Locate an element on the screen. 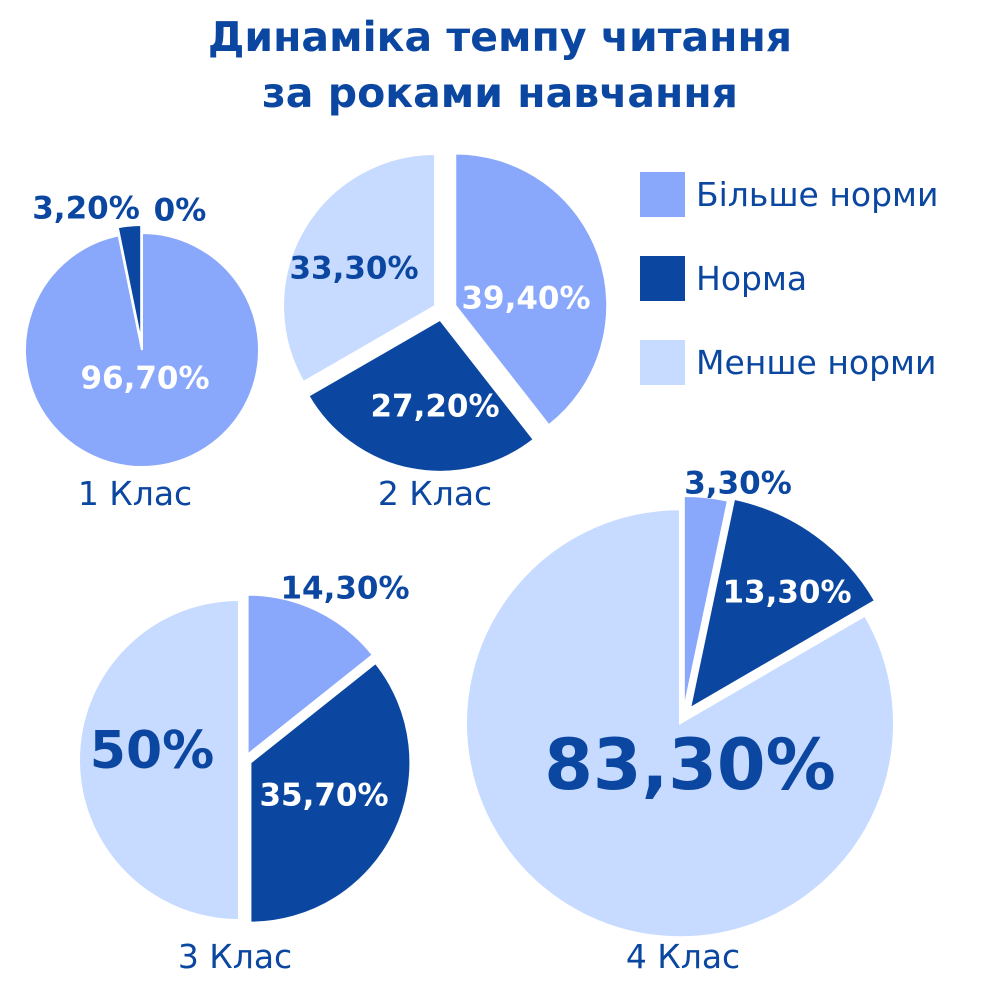 Image resolution: width=1000 pixels, height=1000 pixels. pie4-label-norm: 13,30% is located at coordinates (786, 593).